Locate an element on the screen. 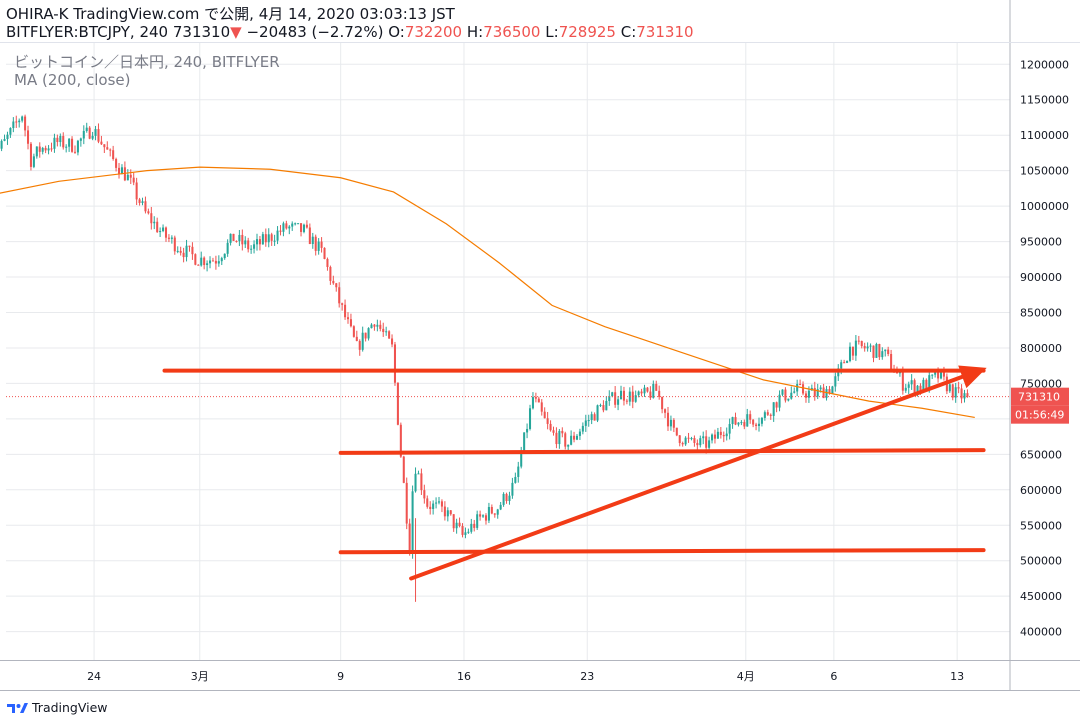 The image size is (1080, 727). open-value: 732200 is located at coordinates (433, 32).